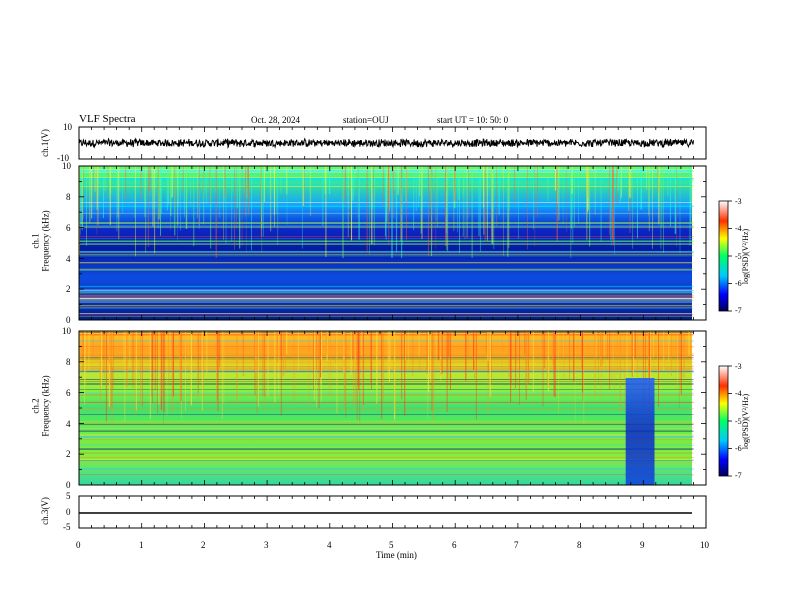 The image size is (792, 612). Describe the element at coordinates (107, 119) in the screenshot. I see `chart-title: VLF Spectra` at that location.